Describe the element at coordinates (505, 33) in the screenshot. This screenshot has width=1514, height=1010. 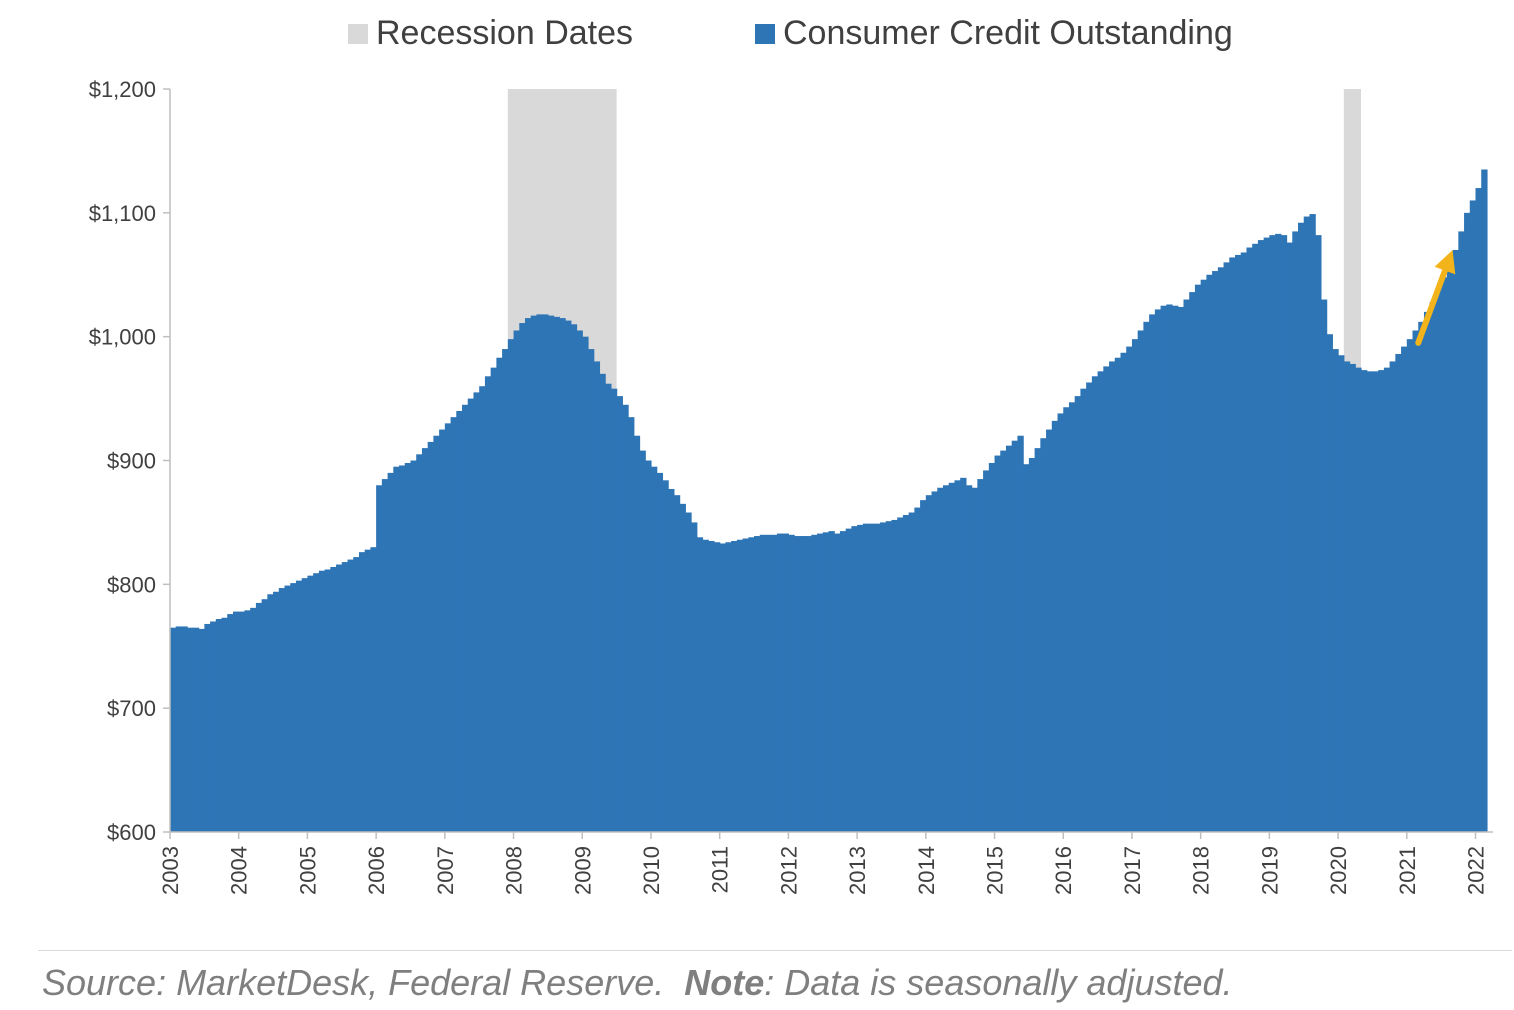
I see `legend-label-recession: Recession Dates` at that location.